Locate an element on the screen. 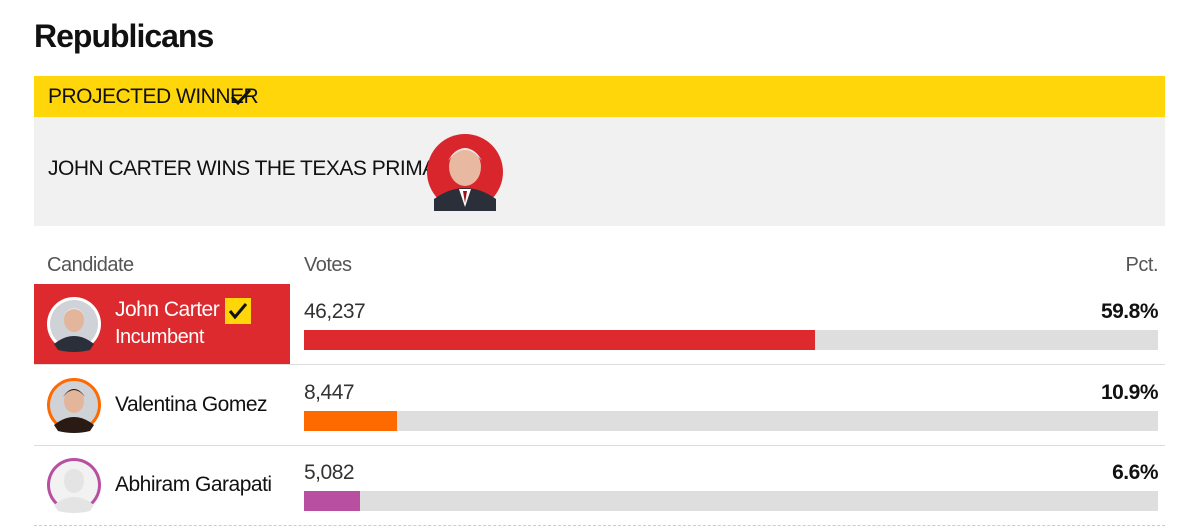 The image size is (1199, 530). candidate-cell: Valentina Gomez is located at coordinates (162, 405).